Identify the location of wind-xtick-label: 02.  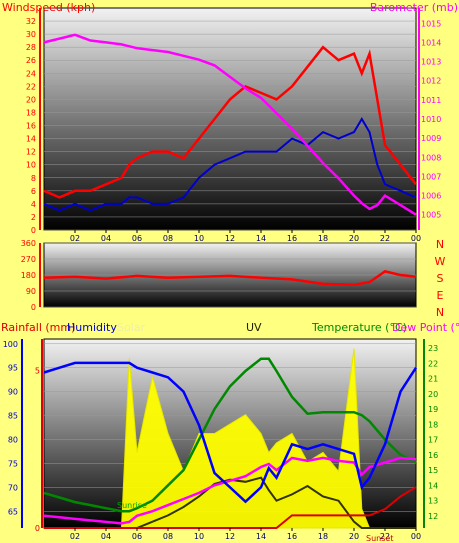
(75, 238).